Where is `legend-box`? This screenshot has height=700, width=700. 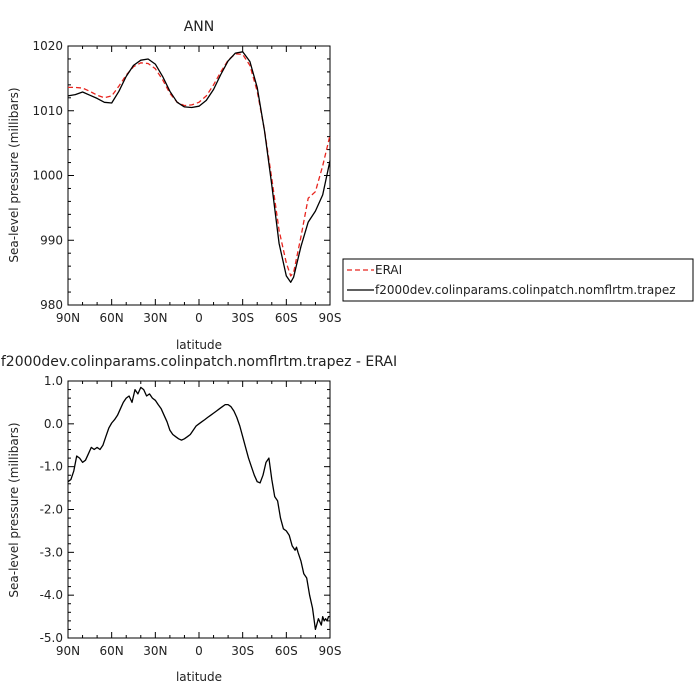 legend-box is located at coordinates (518, 280).